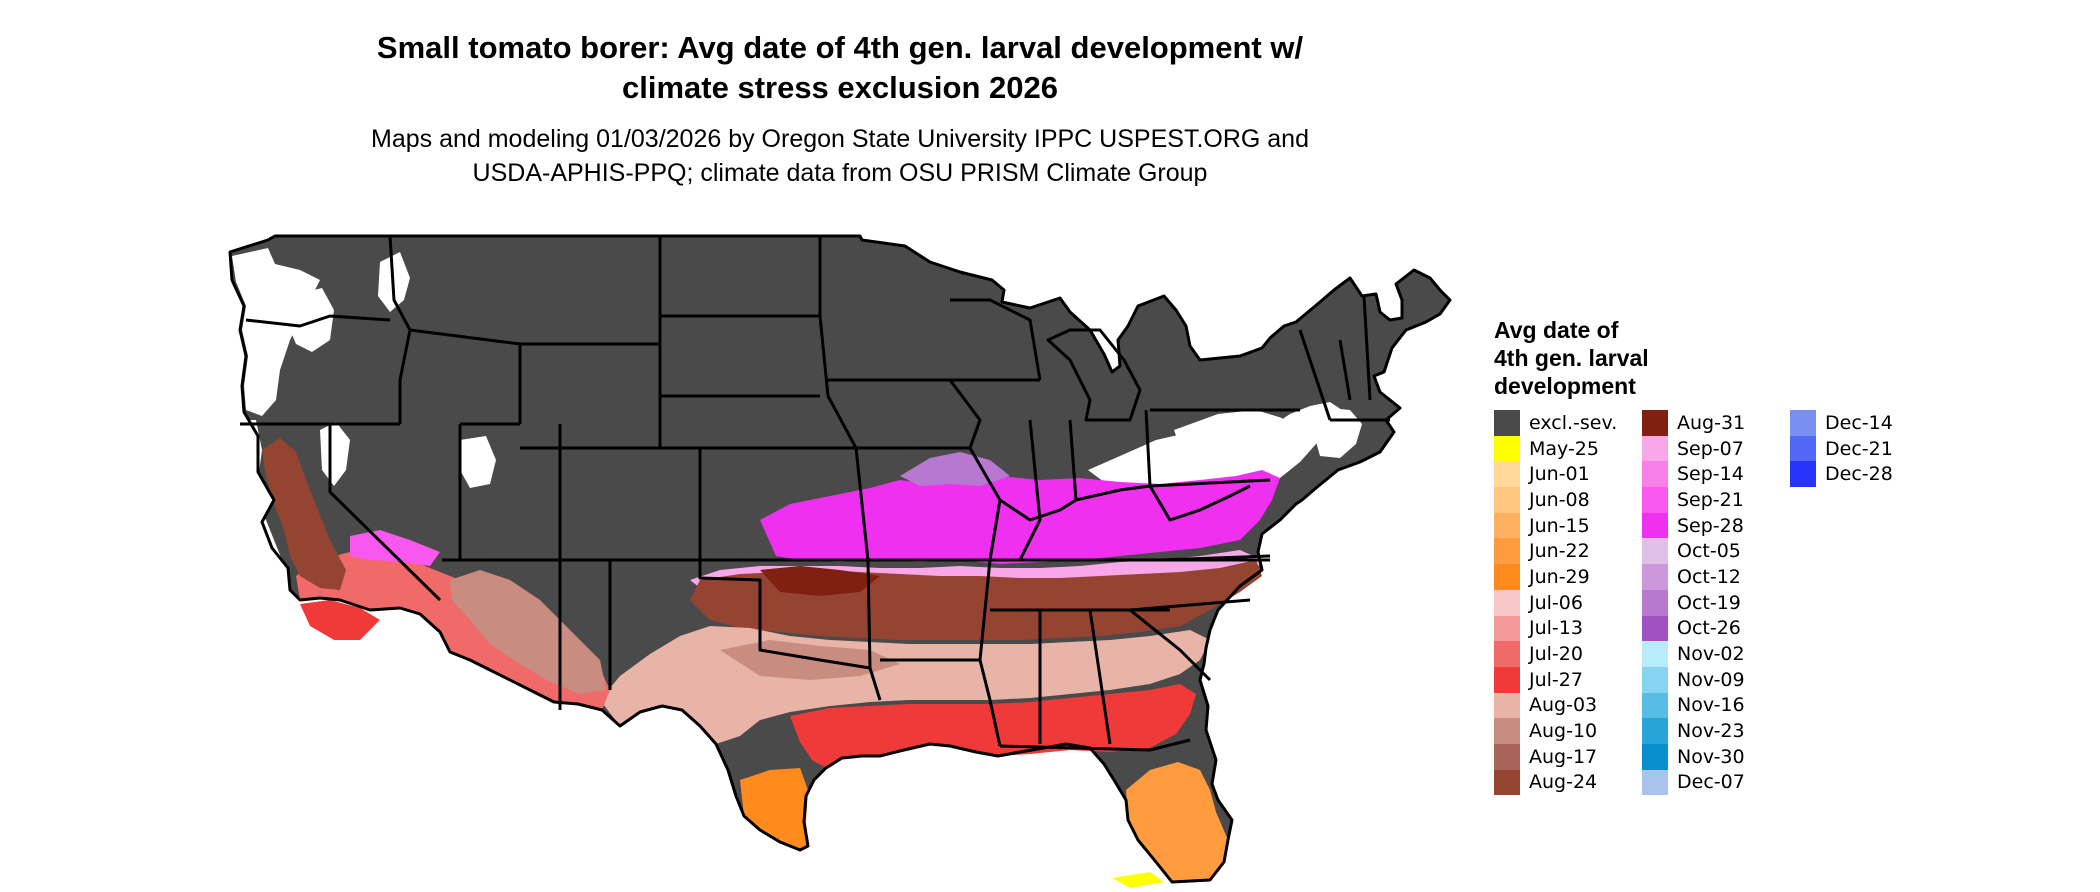  Describe the element at coordinates (1345, 370) in the screenshot. I see `border-vt-nh` at that location.